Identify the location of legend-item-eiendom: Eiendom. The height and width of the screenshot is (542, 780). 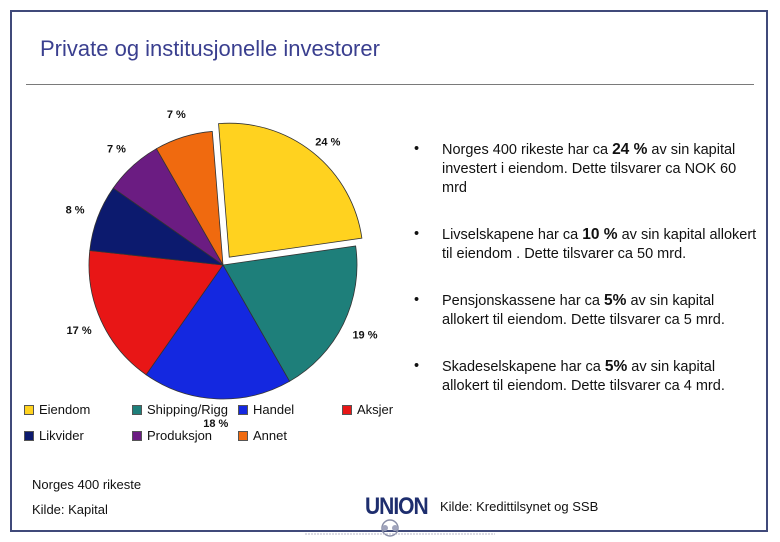
(57, 409).